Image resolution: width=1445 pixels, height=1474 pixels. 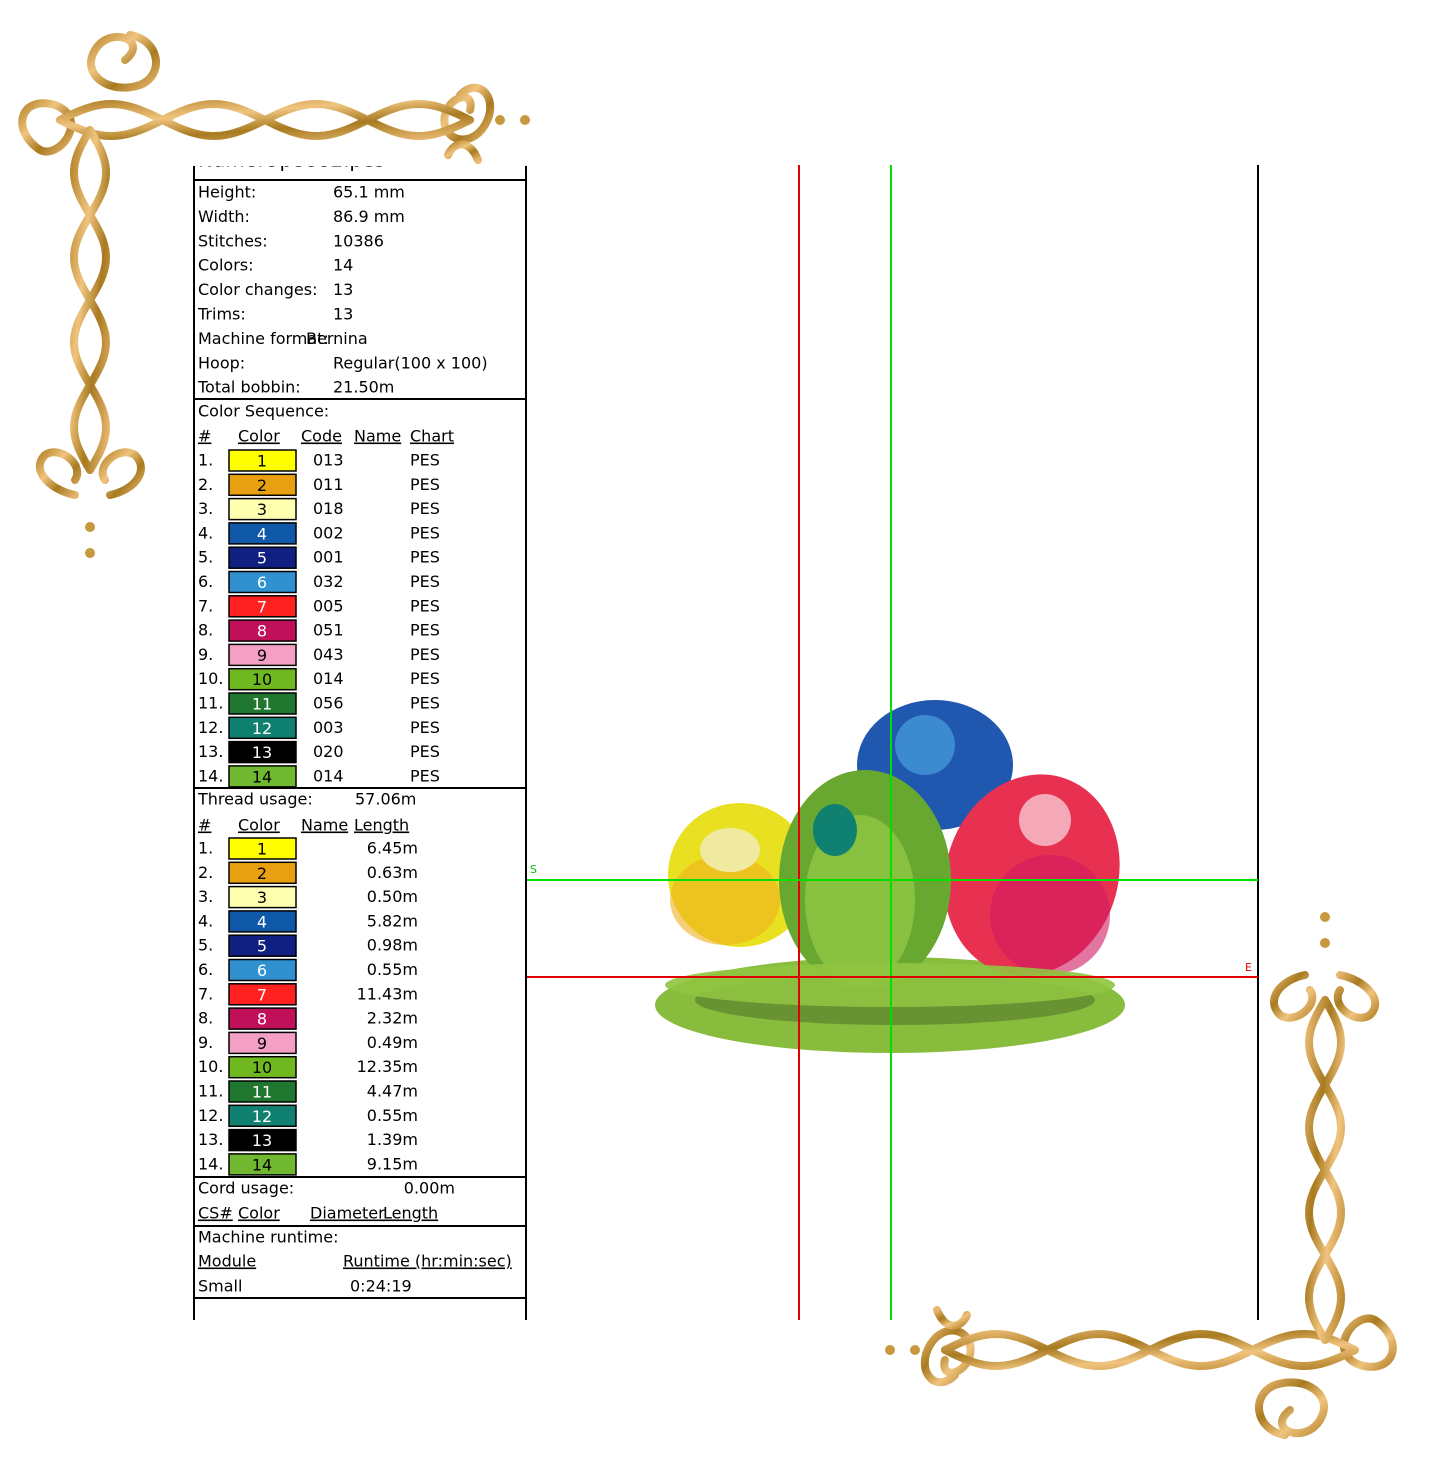 What do you see at coordinates (328, 460) in the screenshot?
I see `thread-code: 013` at bounding box center [328, 460].